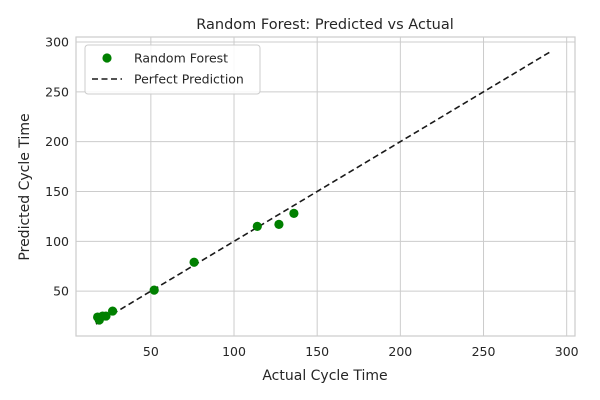  I want to click on y-axis-label: Predicted Cycle Time, so click(25, 186).